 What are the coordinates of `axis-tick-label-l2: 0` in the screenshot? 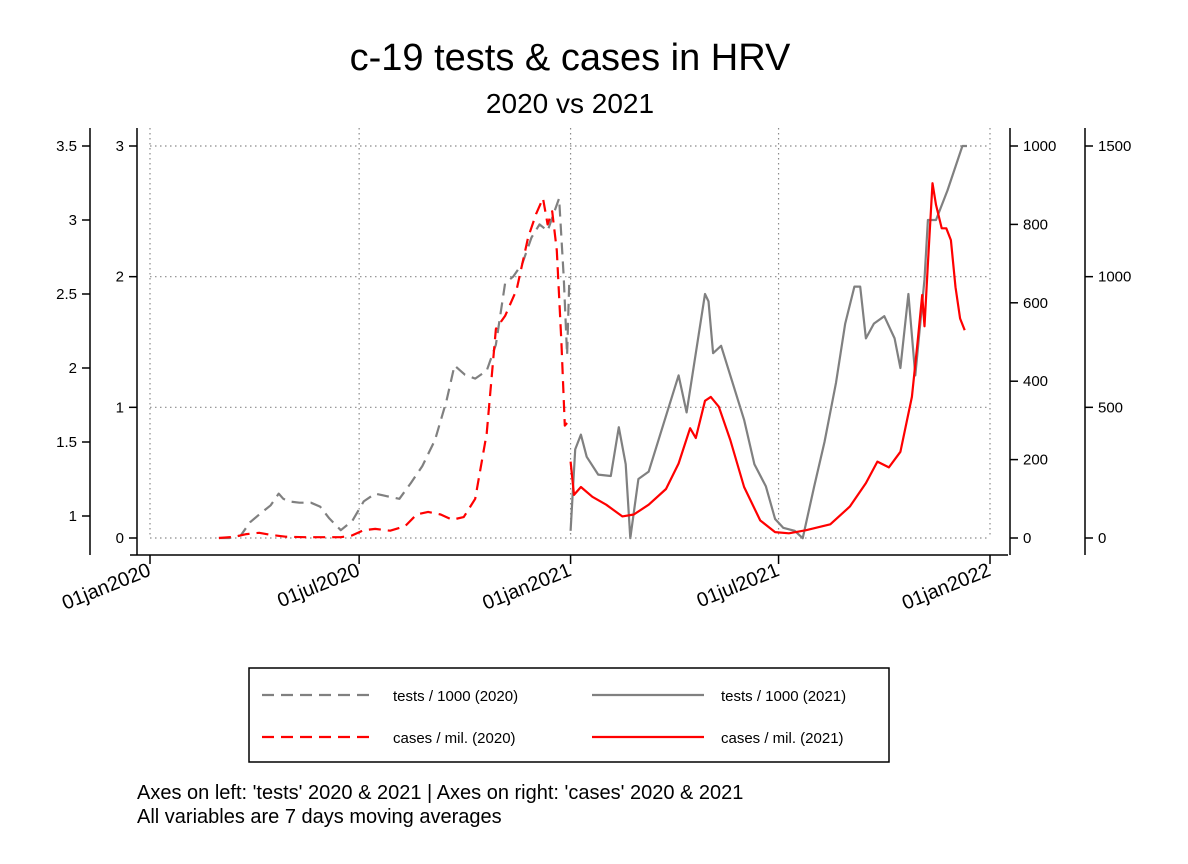 It's located at (120, 538).